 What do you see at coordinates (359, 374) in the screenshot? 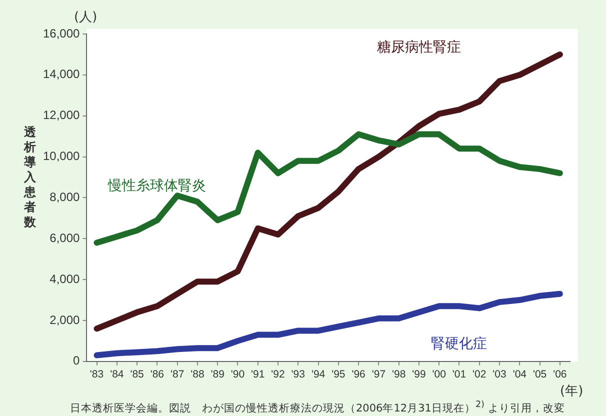
I see `x-tick-label: '96` at bounding box center [359, 374].